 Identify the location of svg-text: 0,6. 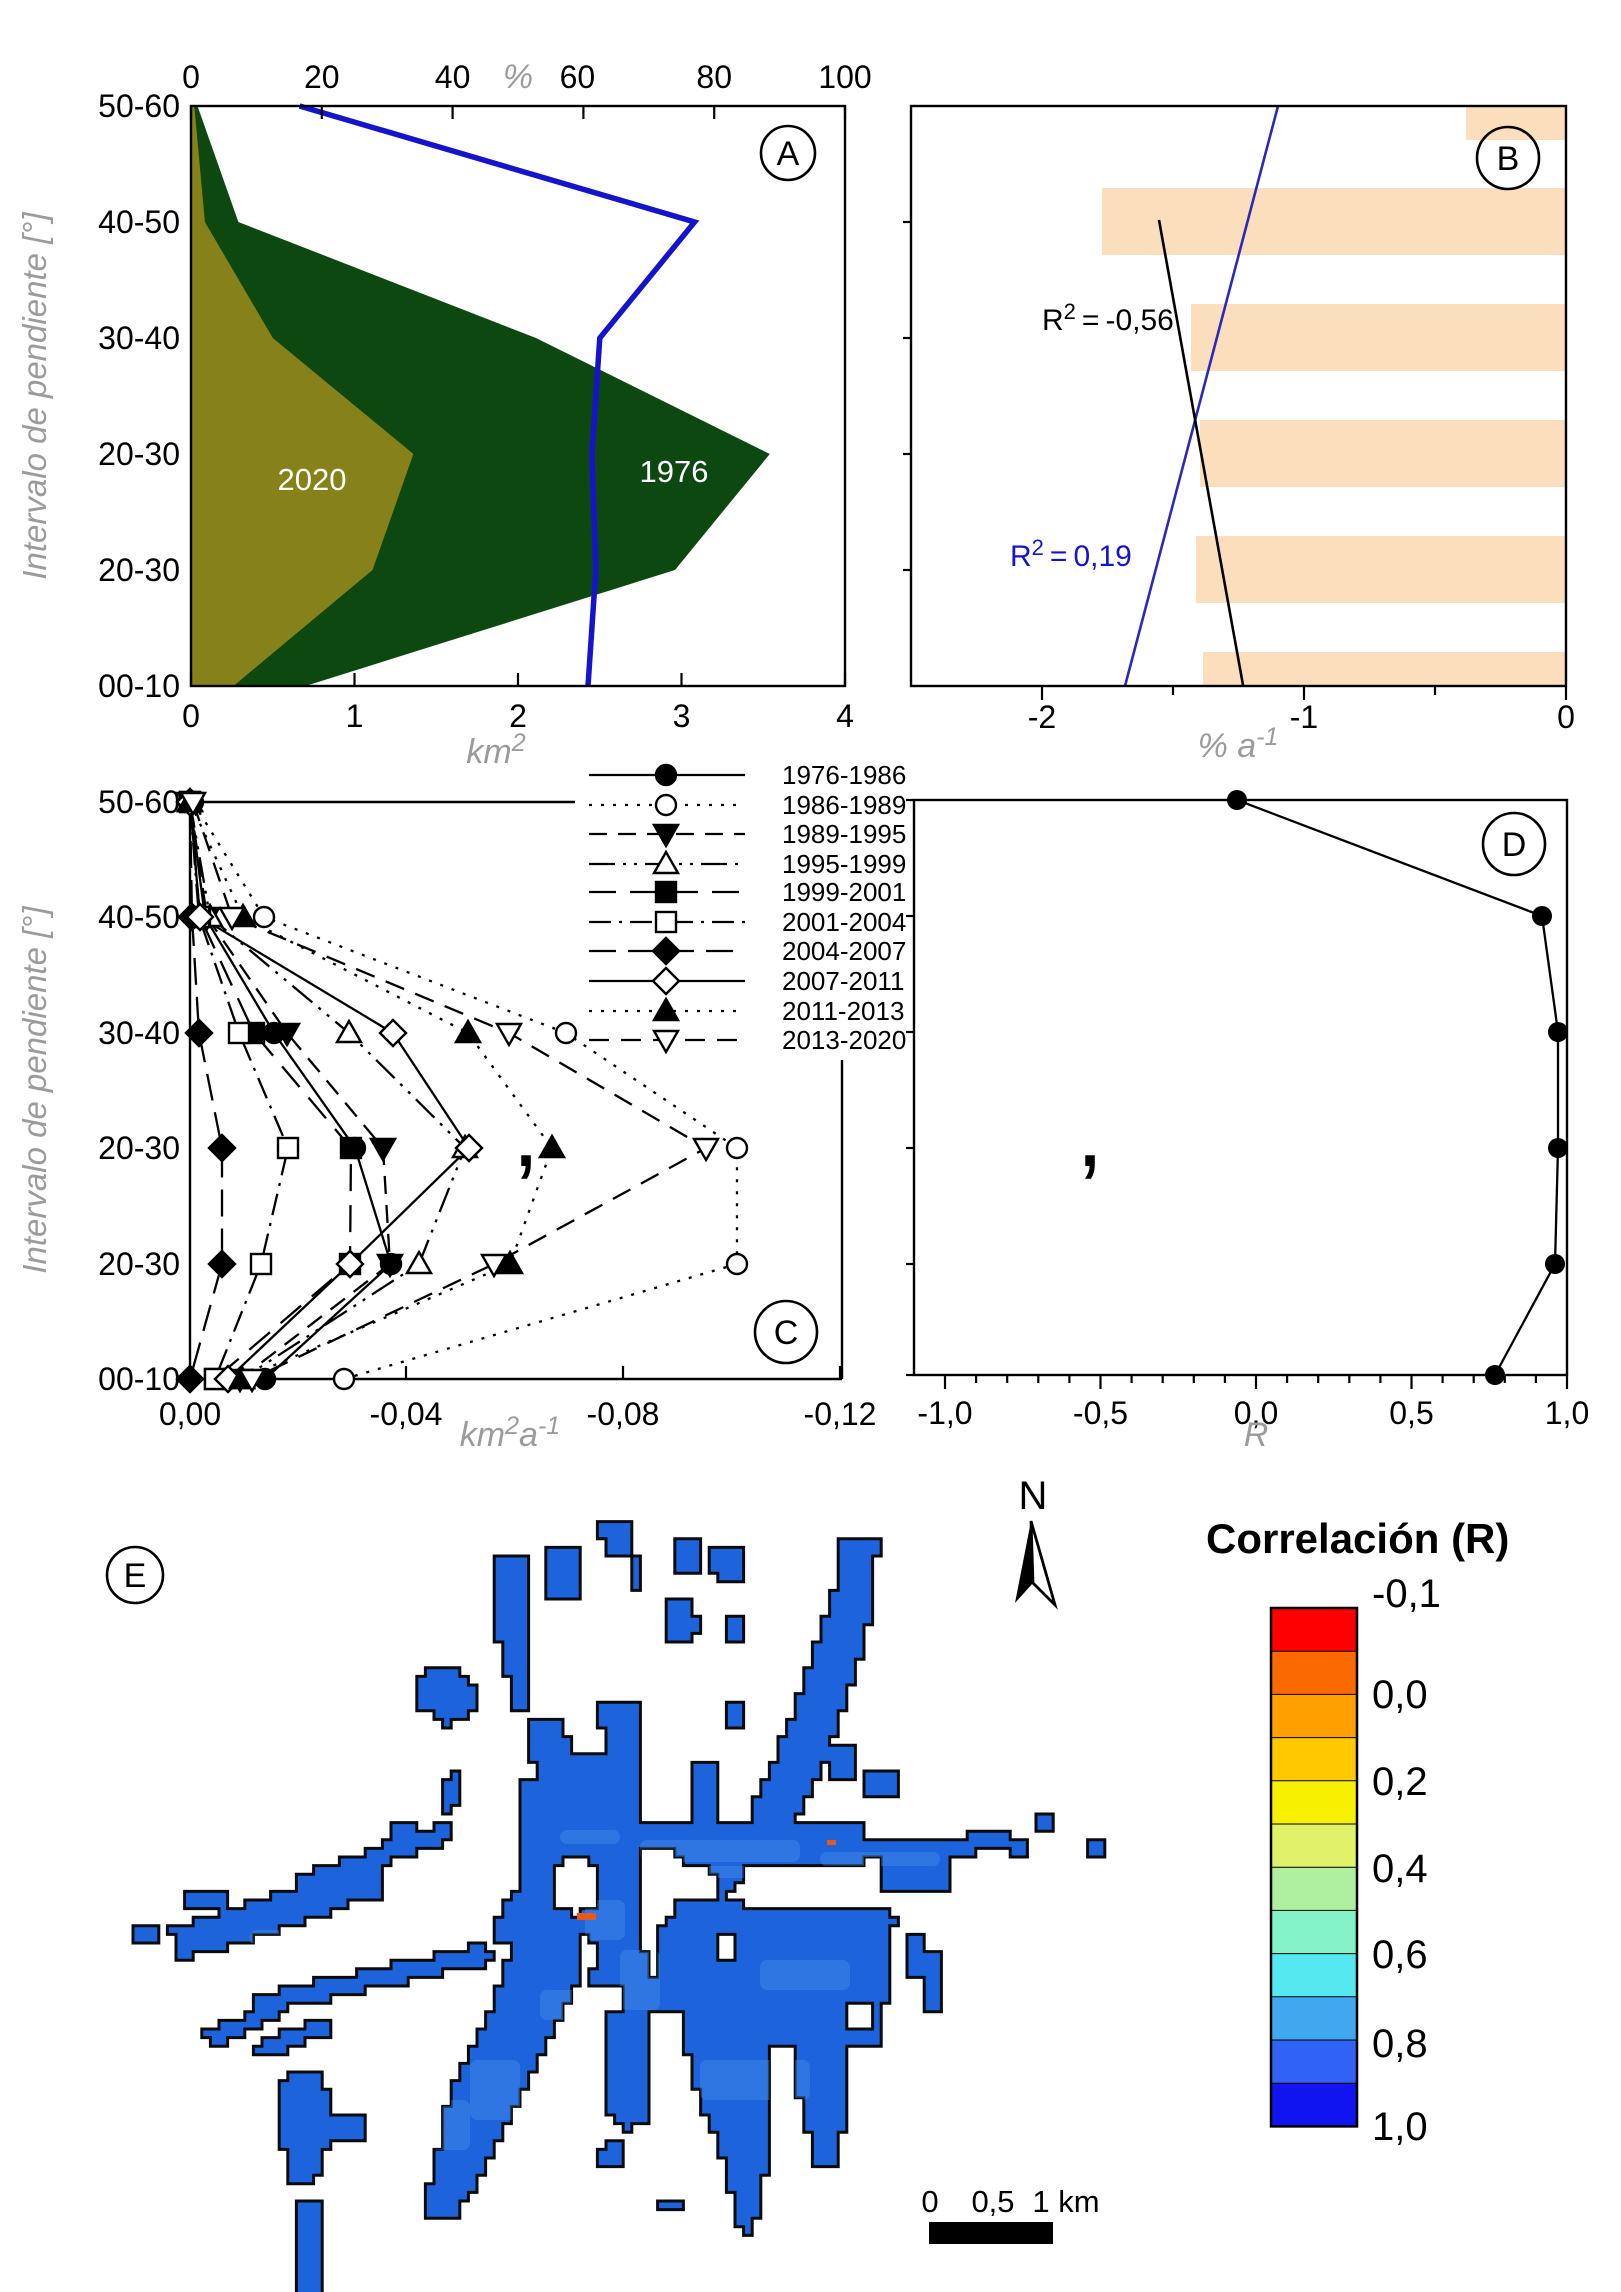
(1400, 1955).